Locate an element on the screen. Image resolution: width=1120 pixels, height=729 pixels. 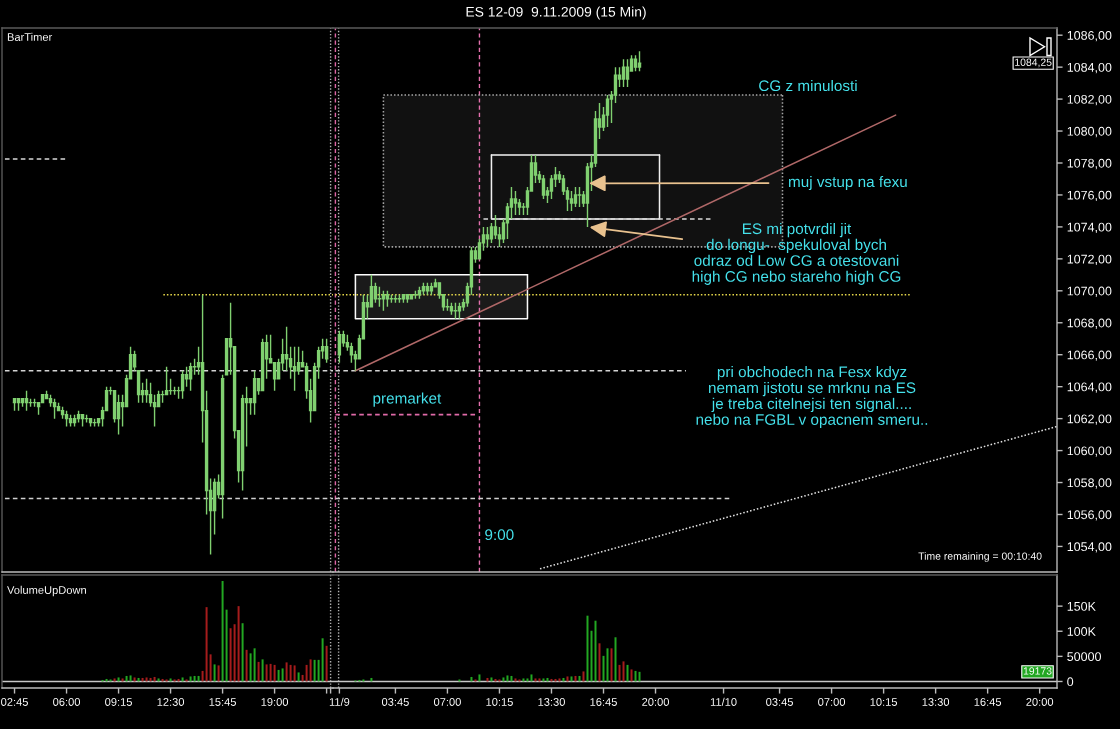
y-tick-label: 1076,00 is located at coordinates (1089, 196).